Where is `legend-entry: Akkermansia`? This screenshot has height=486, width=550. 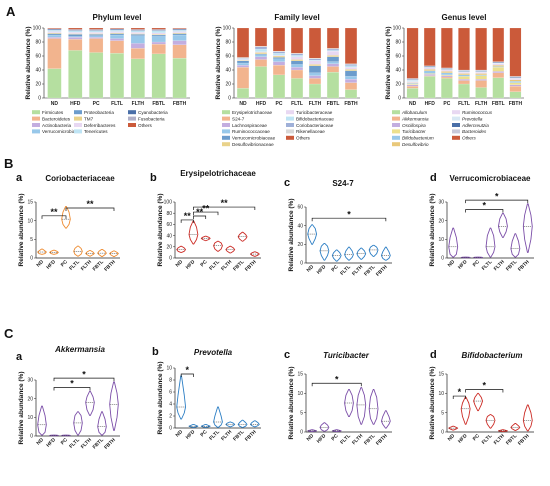
legend-entry: Akkermansia is located at coordinates (415, 118).